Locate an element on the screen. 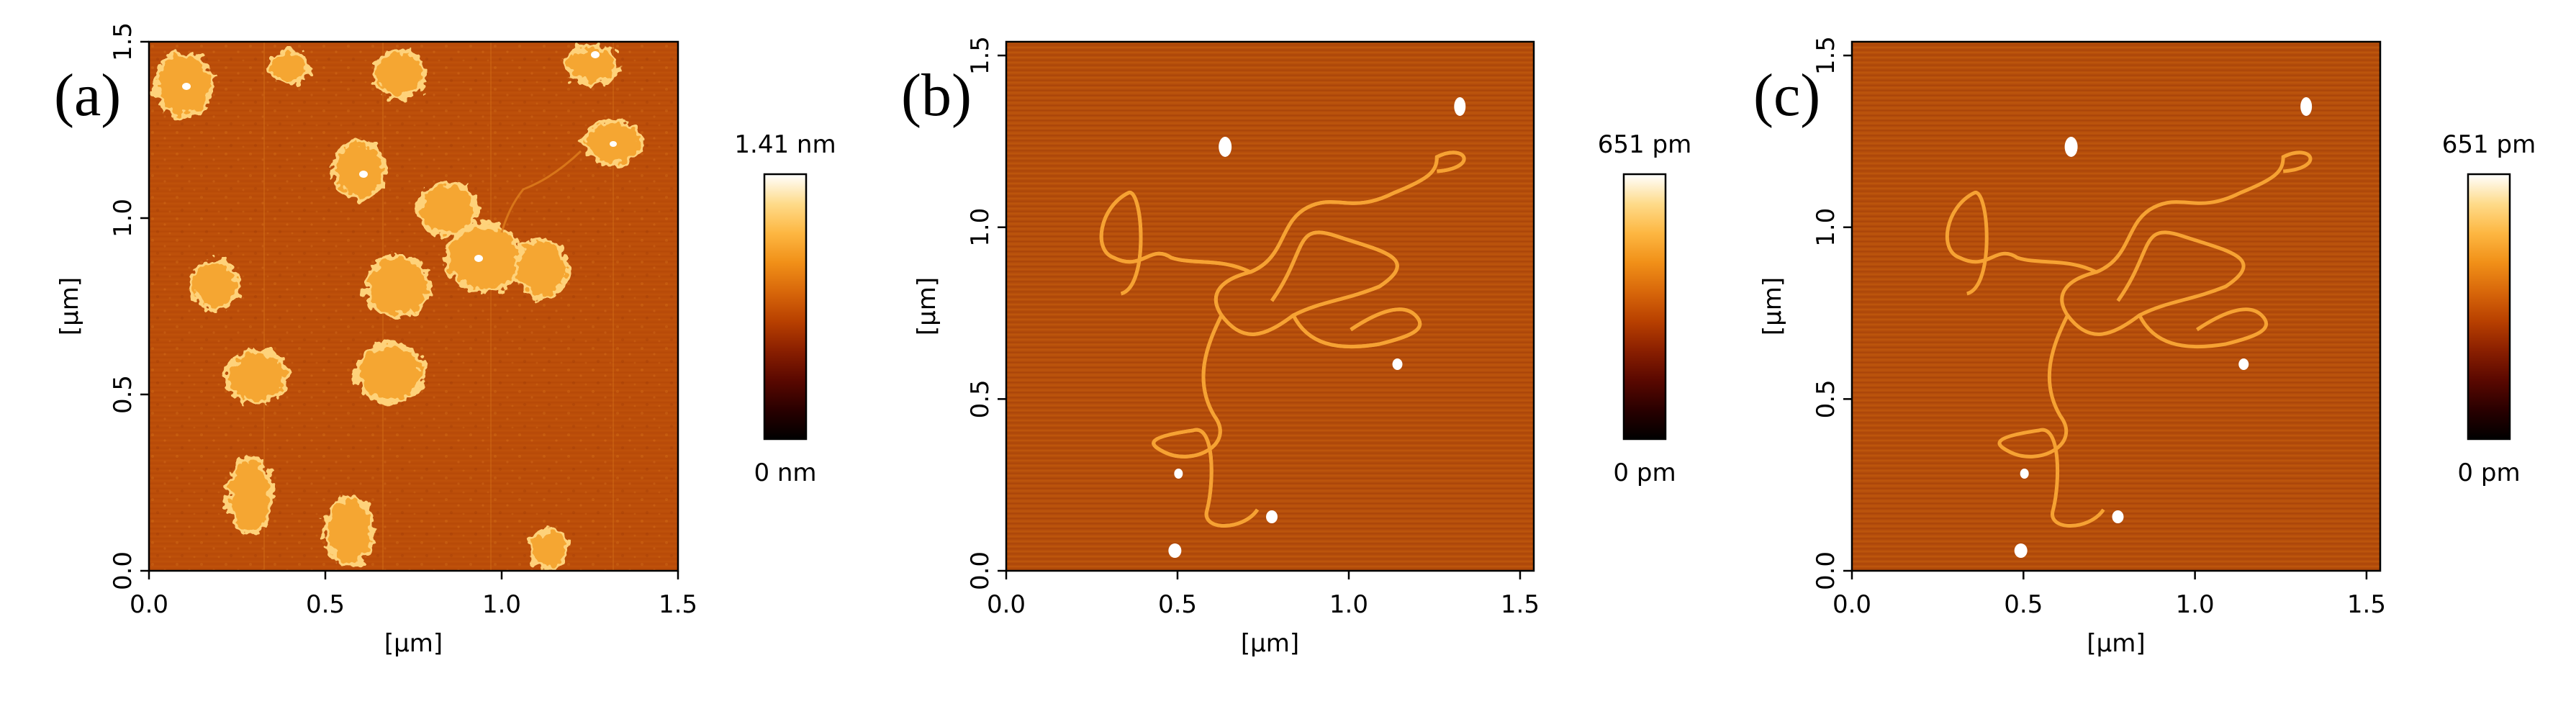  panel-letter: (c) is located at coordinates (1786, 95).